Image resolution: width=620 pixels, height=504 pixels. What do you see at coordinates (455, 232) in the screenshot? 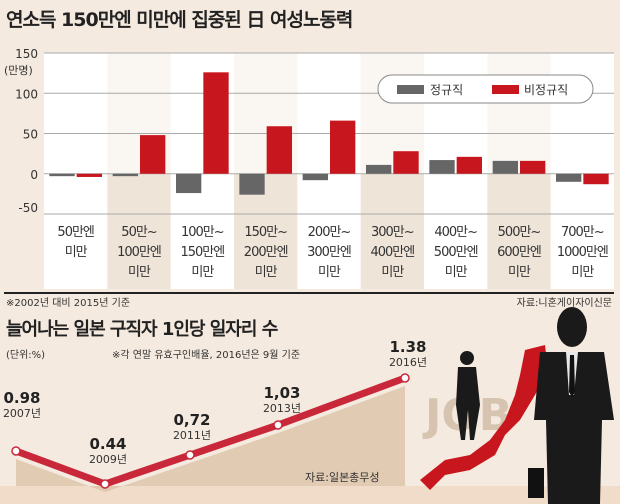
I see `x-tick-label: 400만~` at bounding box center [455, 232].